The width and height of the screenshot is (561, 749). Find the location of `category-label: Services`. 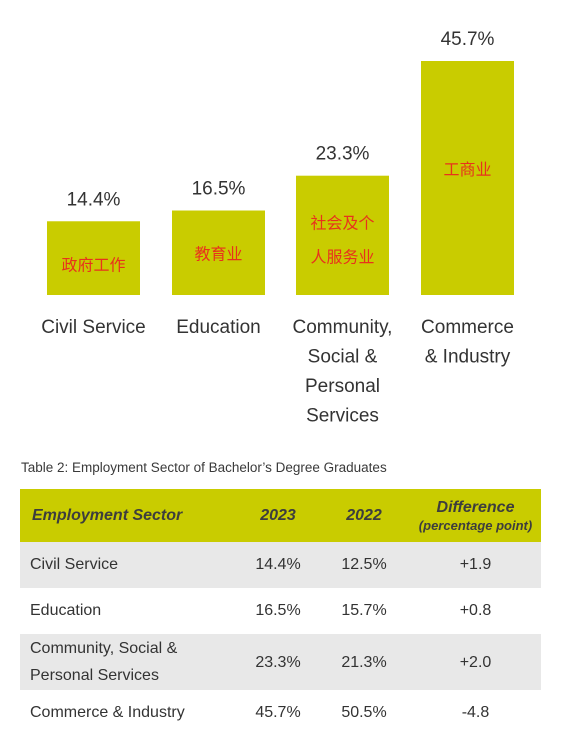

category-label: Services is located at coordinates (342, 416).